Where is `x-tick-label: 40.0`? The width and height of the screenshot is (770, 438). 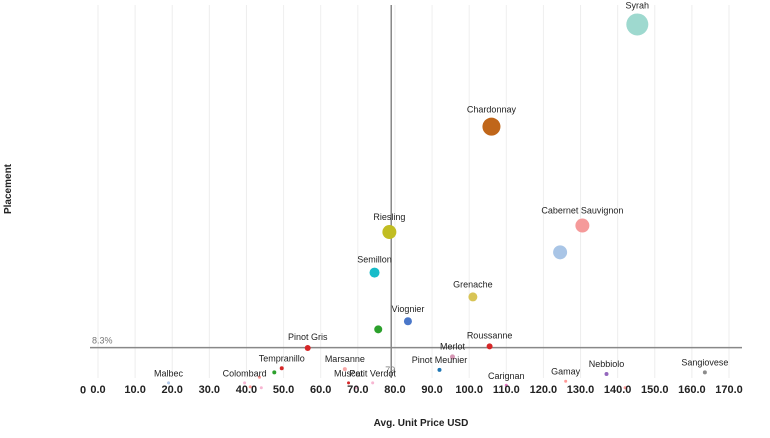 x-tick-label: 40.0 is located at coordinates (246, 390).